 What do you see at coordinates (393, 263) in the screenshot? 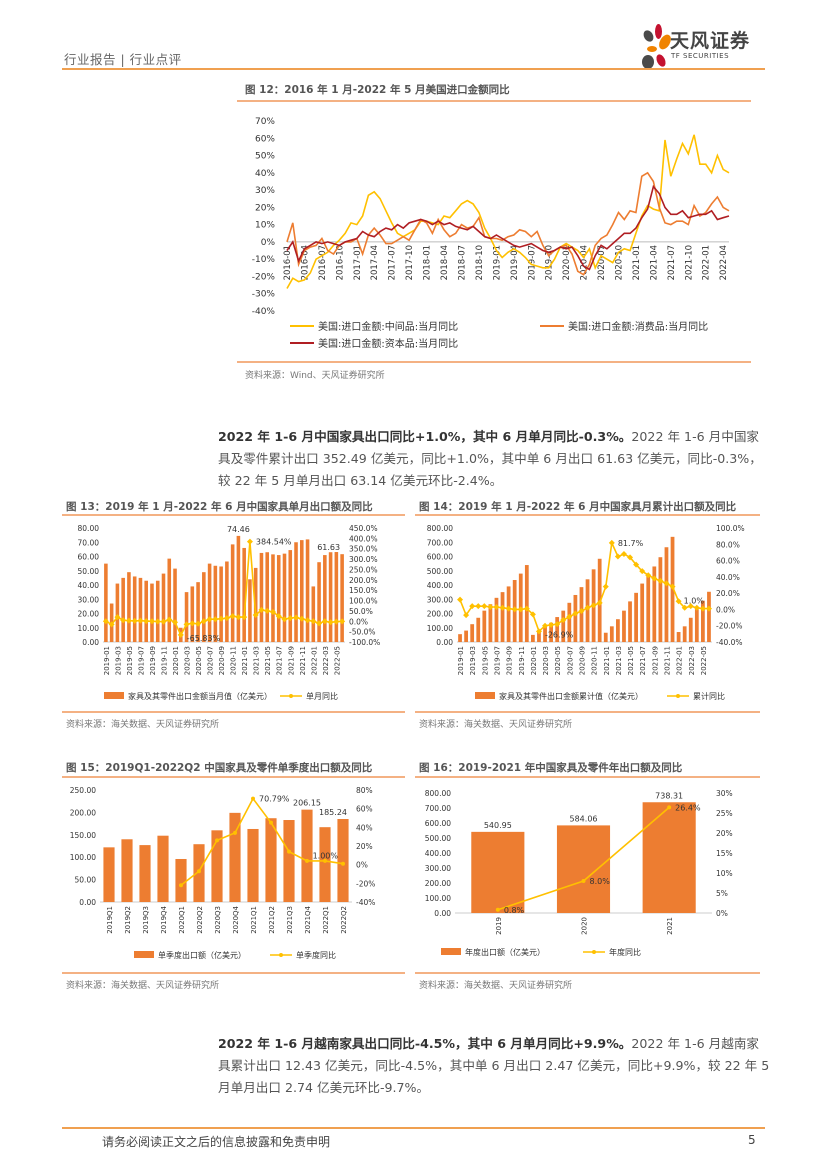
I see `x-tick-label: 2017-07` at bounding box center [393, 263].